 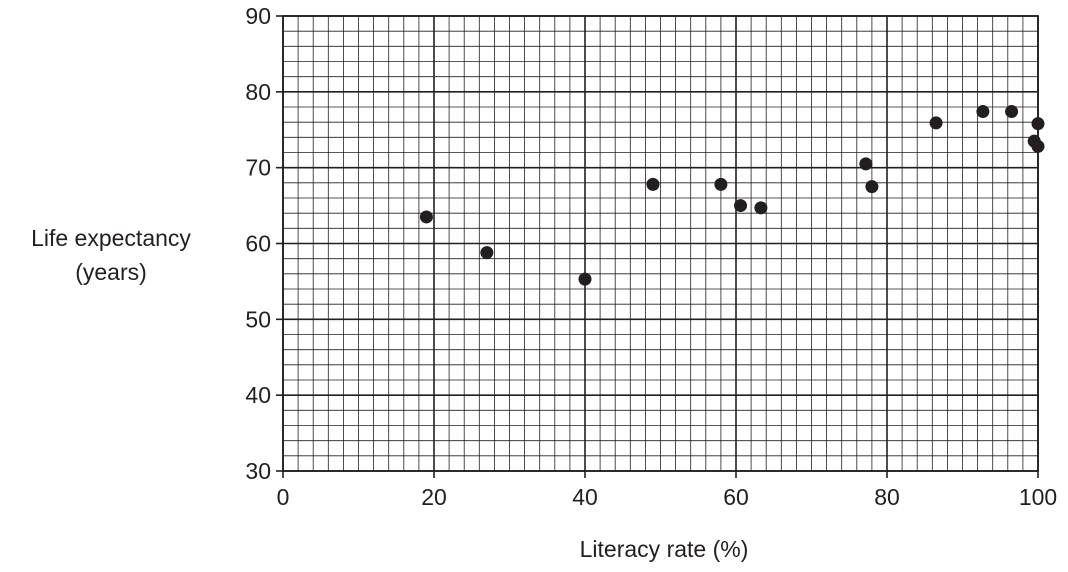 What do you see at coordinates (258, 16) in the screenshot?
I see `y-tick-label: 90` at bounding box center [258, 16].